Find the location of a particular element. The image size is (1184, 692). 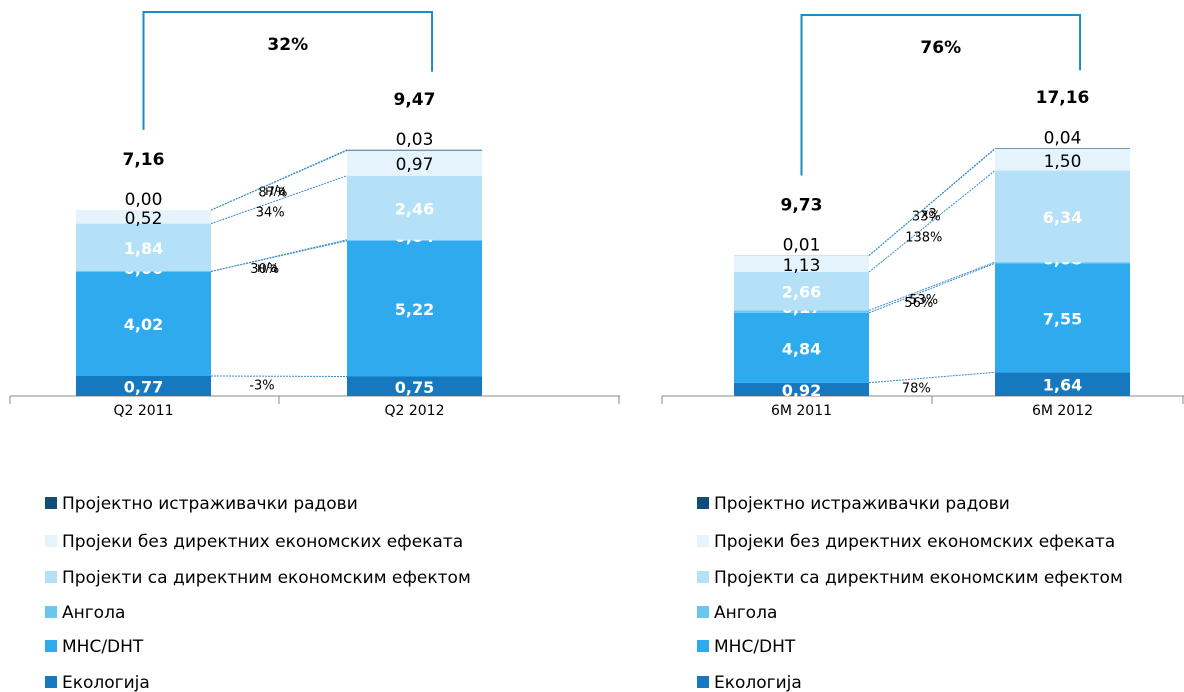

x-tick-label: Q2 2012 is located at coordinates (414, 411).